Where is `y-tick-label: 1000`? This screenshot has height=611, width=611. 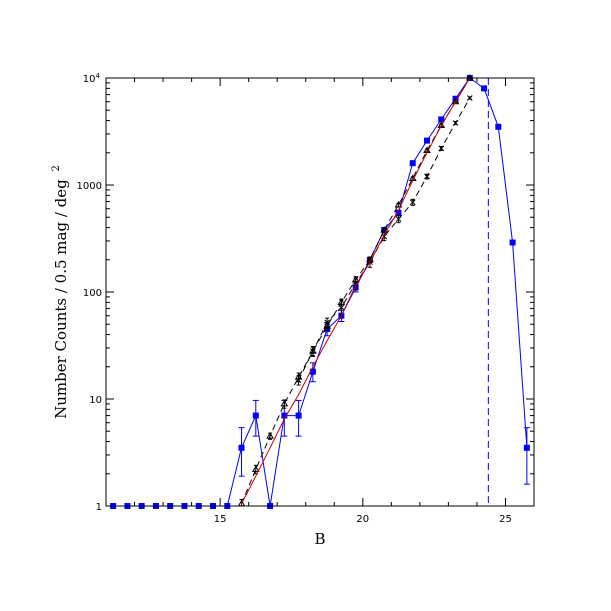
y-tick-label: 1000 is located at coordinates (89, 186).